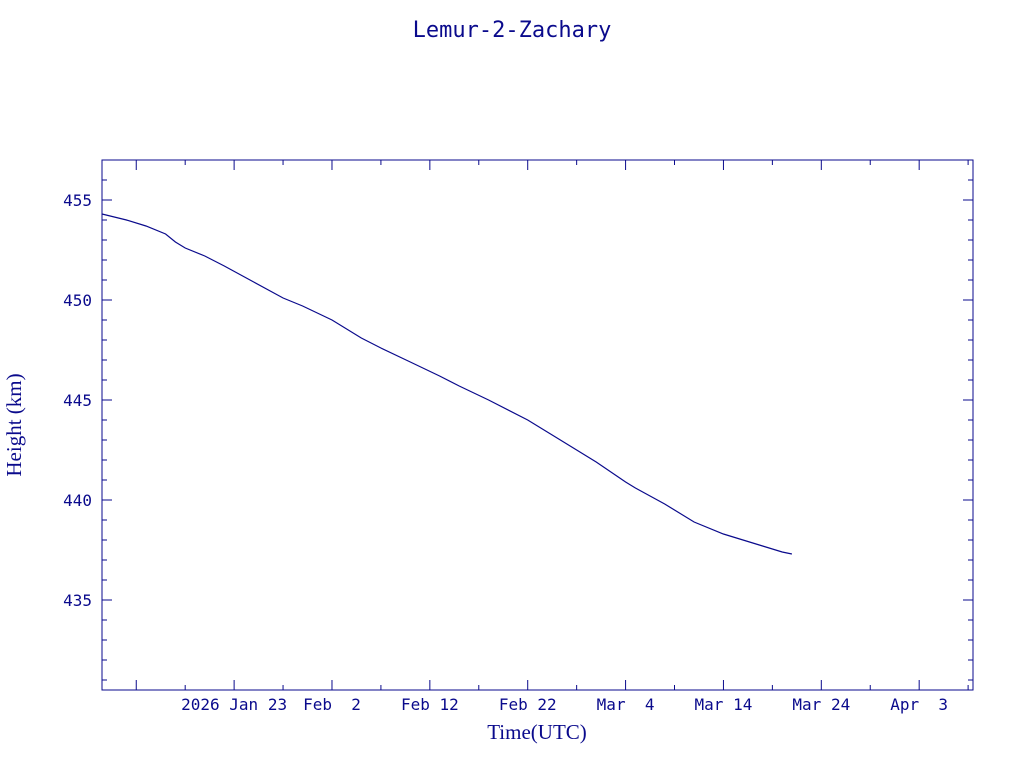 Image resolution: width=1024 pixels, height=768 pixels. What do you see at coordinates (724, 704) in the screenshot?
I see `x-tick-label: Mar 14` at bounding box center [724, 704].